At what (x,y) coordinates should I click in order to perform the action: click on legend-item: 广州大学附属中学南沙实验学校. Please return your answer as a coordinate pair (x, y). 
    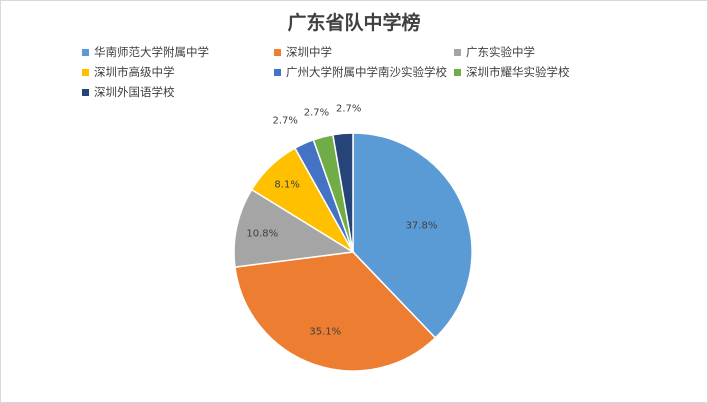
    Looking at the image, I should click on (360, 72).